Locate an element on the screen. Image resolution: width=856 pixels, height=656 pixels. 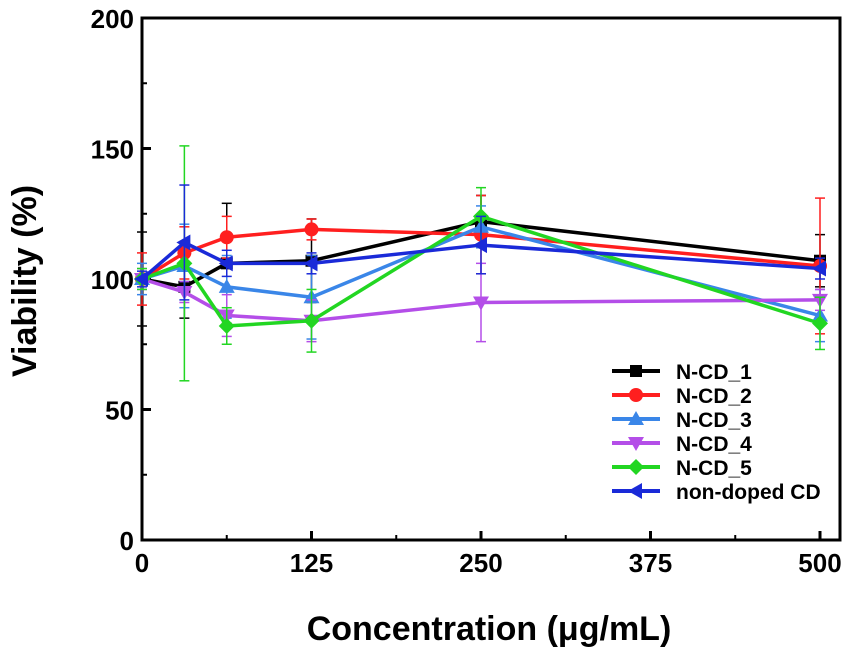
legend-entry: N-CD_4 is located at coordinates (682, 444).